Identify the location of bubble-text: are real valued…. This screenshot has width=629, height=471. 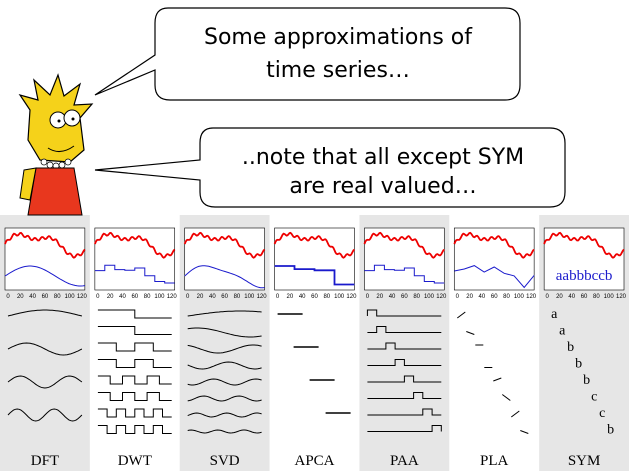
(382, 186).